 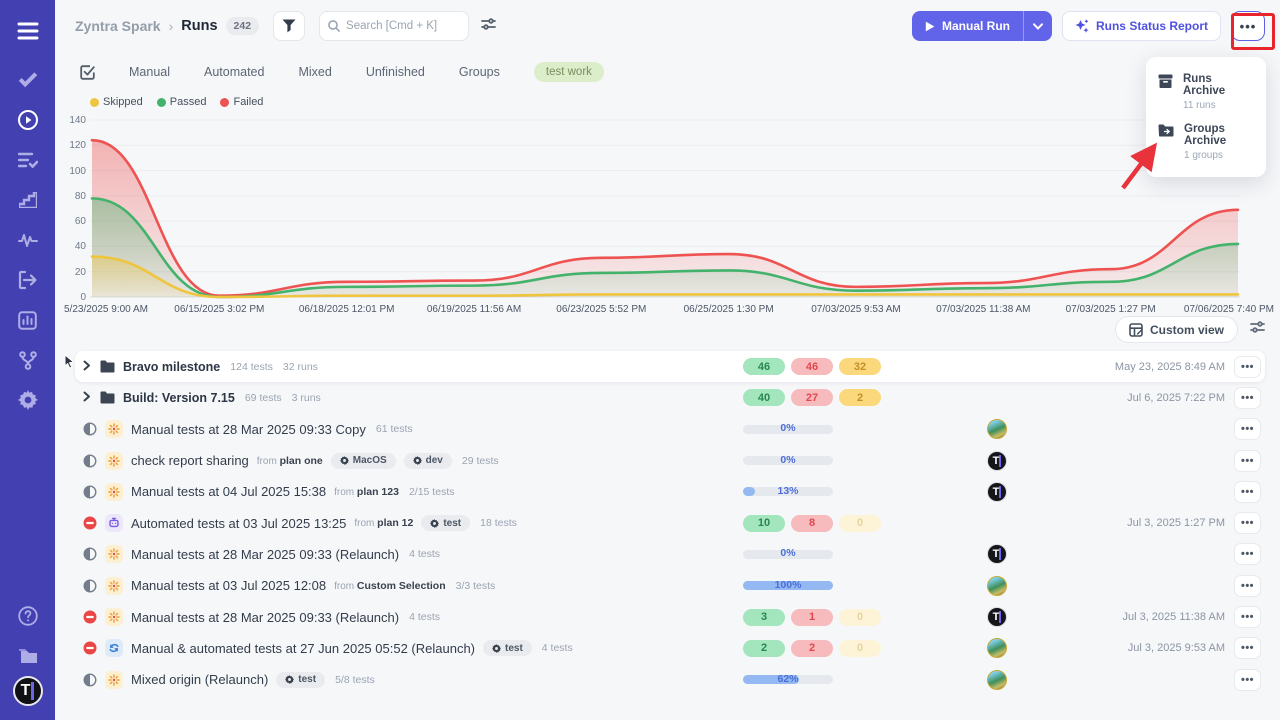 I want to click on stat-failed: 46, so click(x=812, y=367).